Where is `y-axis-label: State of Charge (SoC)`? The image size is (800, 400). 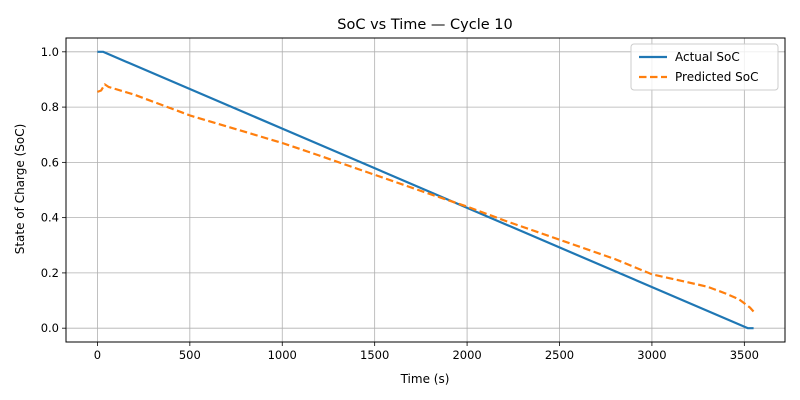
y-axis-label: State of Charge (SoC) is located at coordinates (20, 189).